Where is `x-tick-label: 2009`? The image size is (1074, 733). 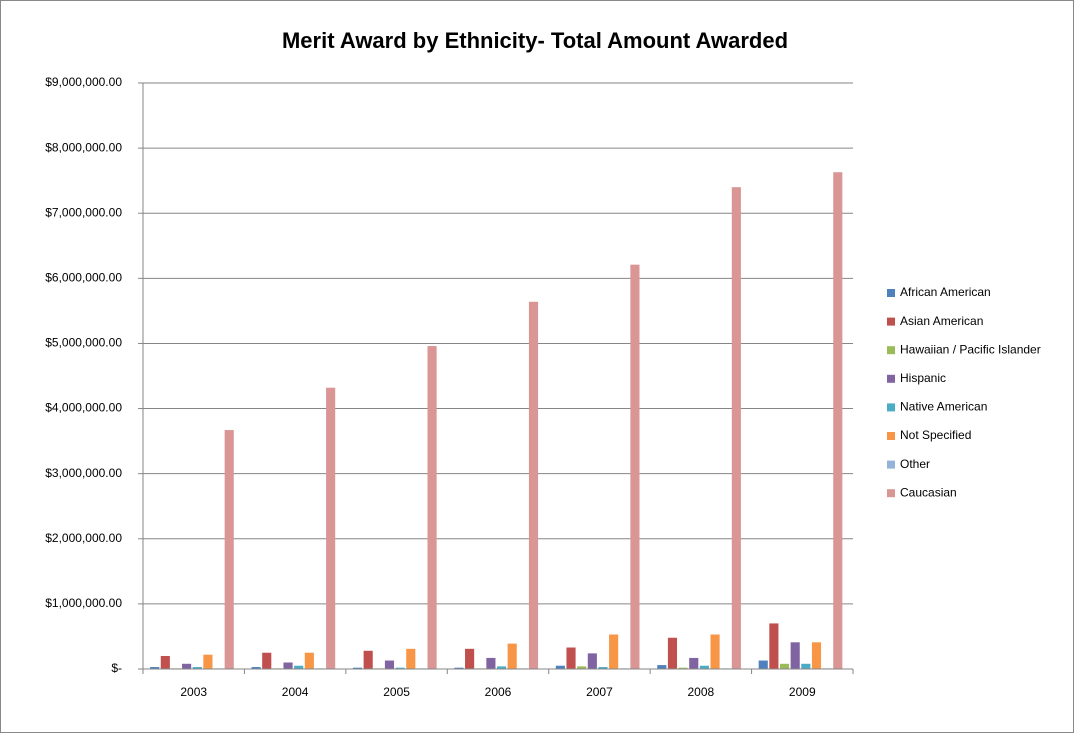
x-tick-label: 2009 is located at coordinates (802, 692).